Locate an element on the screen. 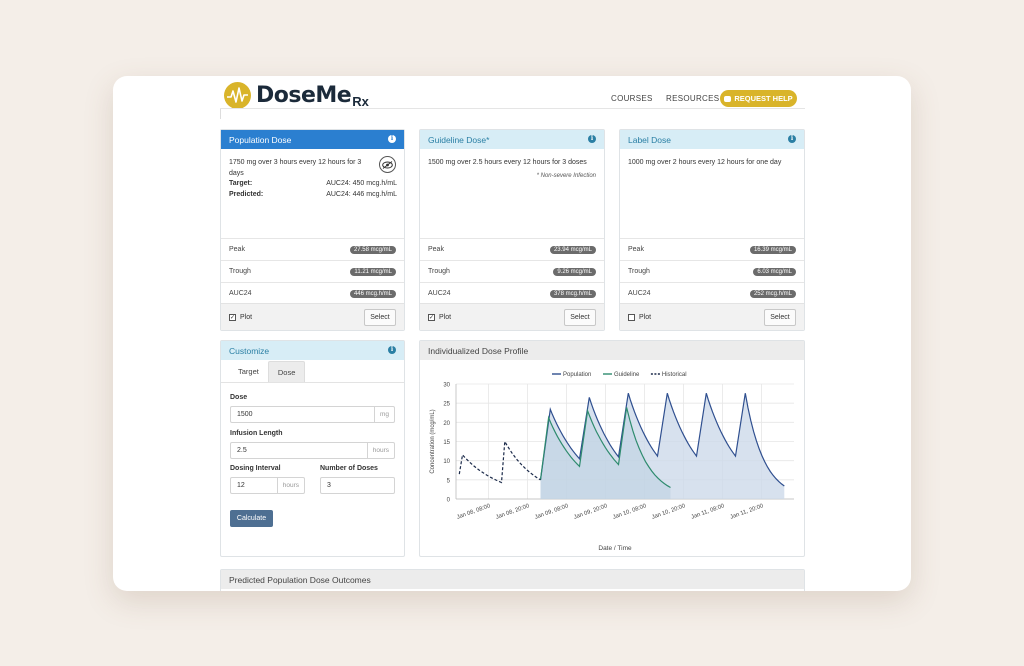  request-help-label: REQUEST HELP is located at coordinates (763, 98).